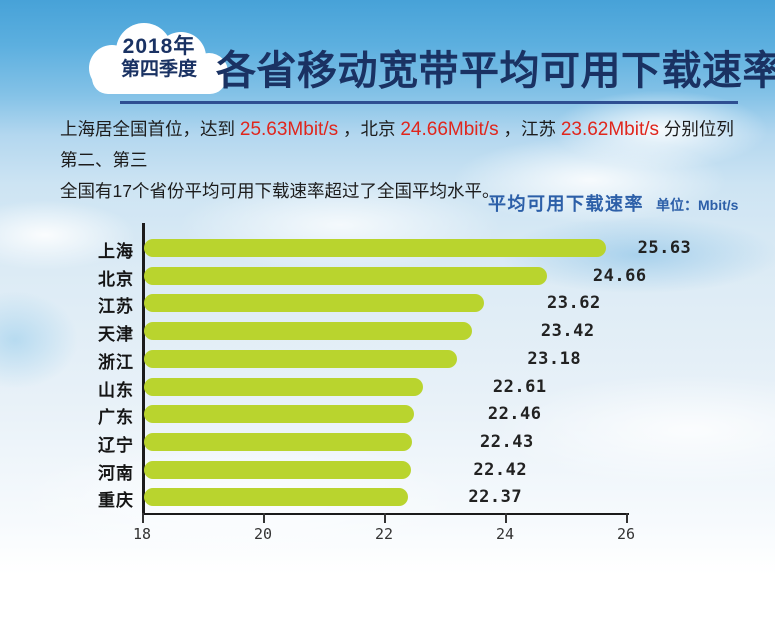 Image resolution: width=775 pixels, height=621 pixels. Describe the element at coordinates (116, 251) in the screenshot. I see `category-label: 上海` at that location.